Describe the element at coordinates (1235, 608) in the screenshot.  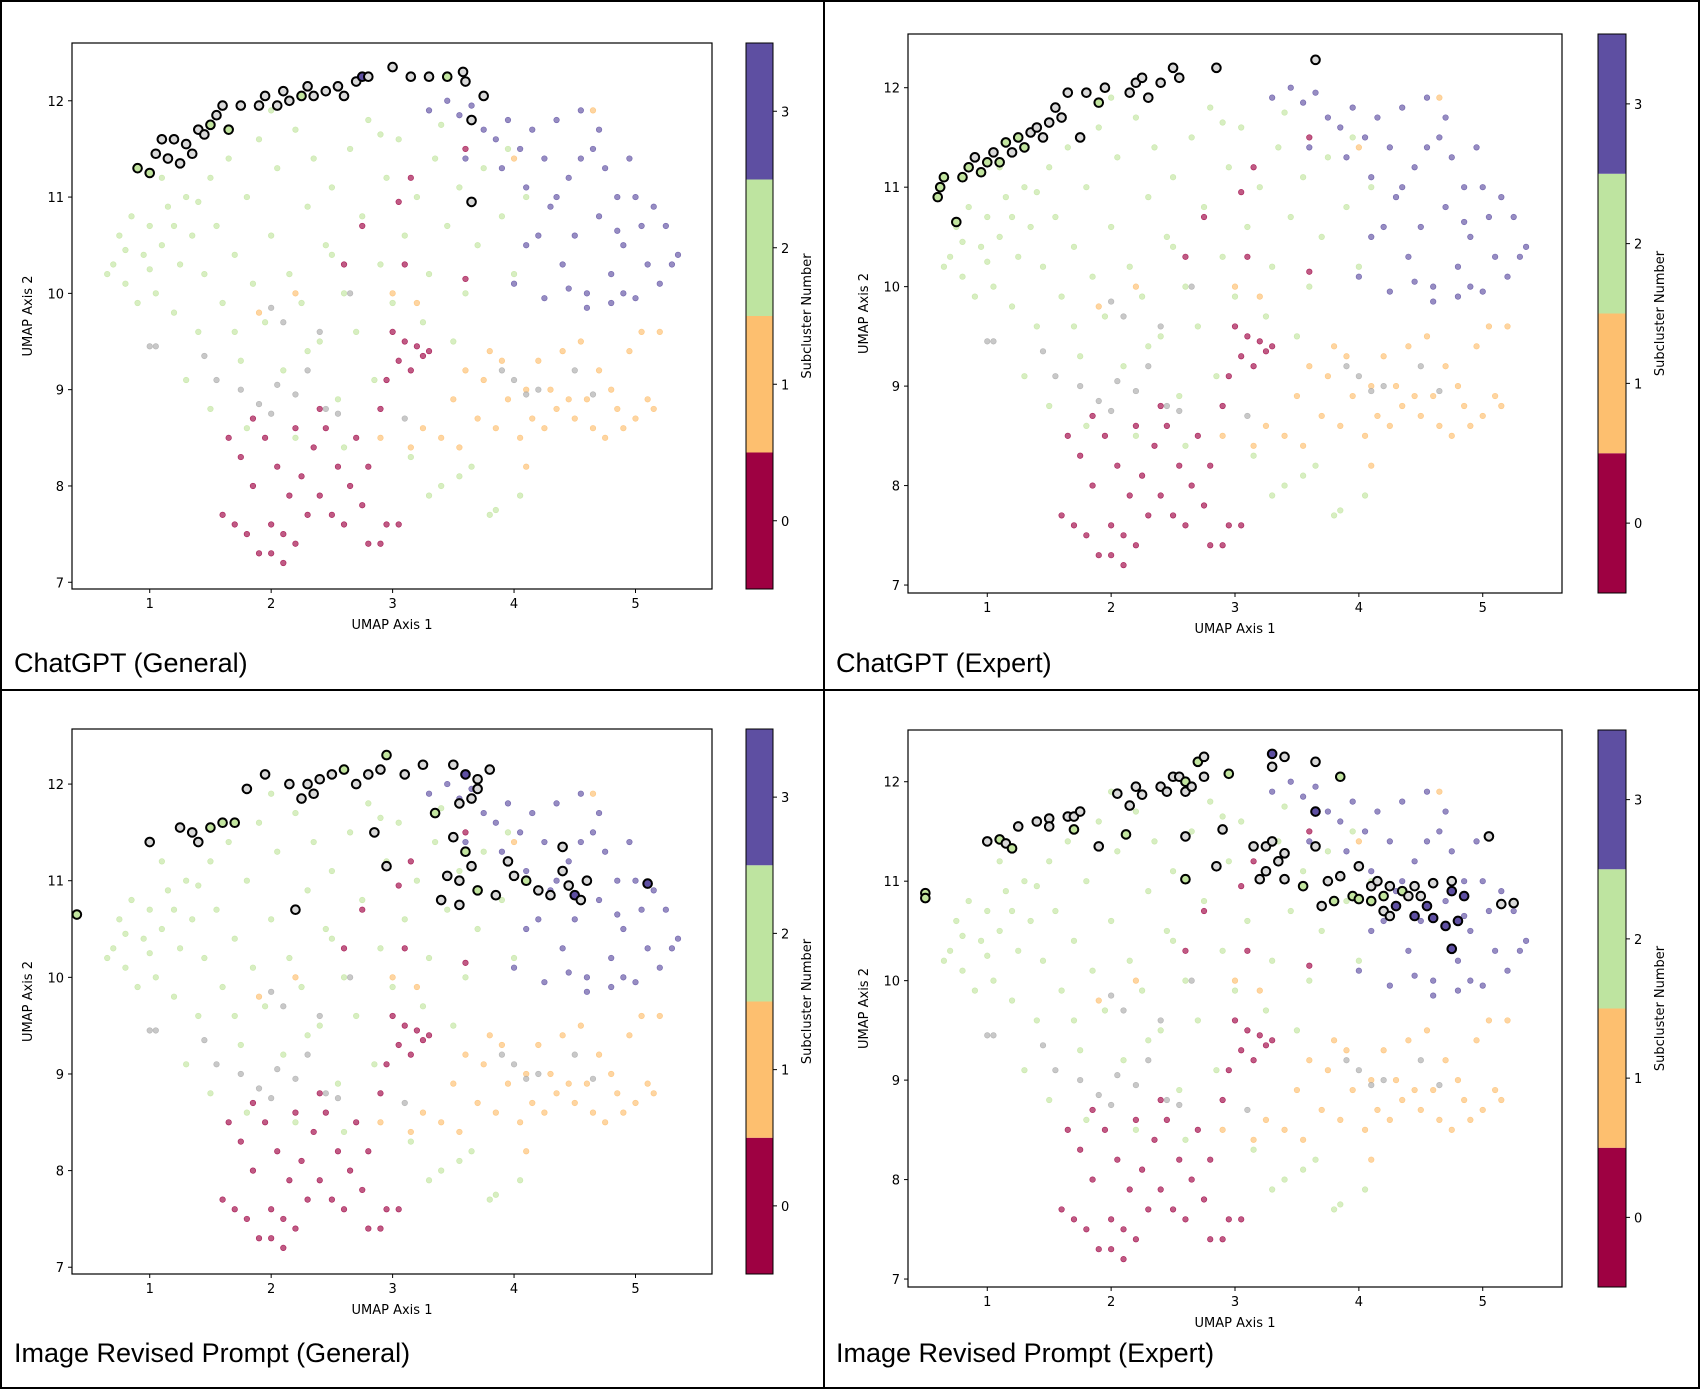
I see `x-tick-label: 3` at that location.